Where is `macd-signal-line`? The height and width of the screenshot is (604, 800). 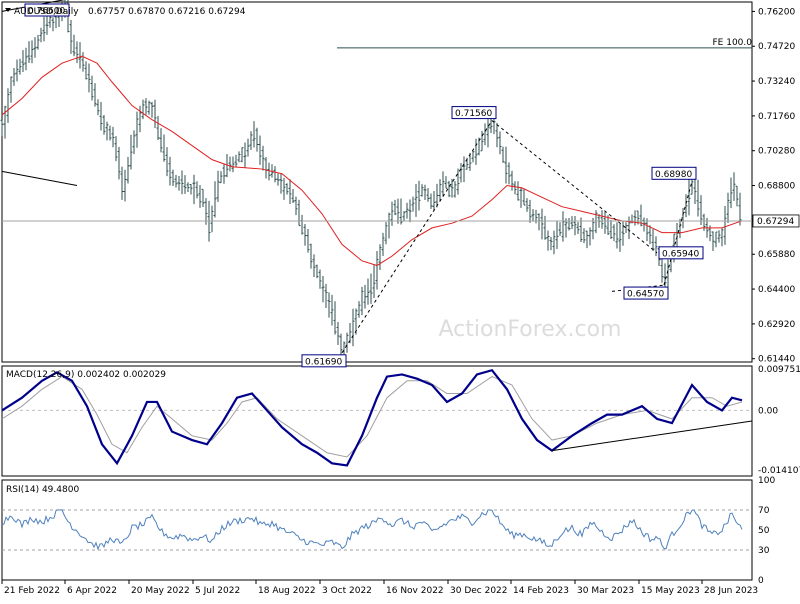
macd-signal-line is located at coordinates (372, 416).